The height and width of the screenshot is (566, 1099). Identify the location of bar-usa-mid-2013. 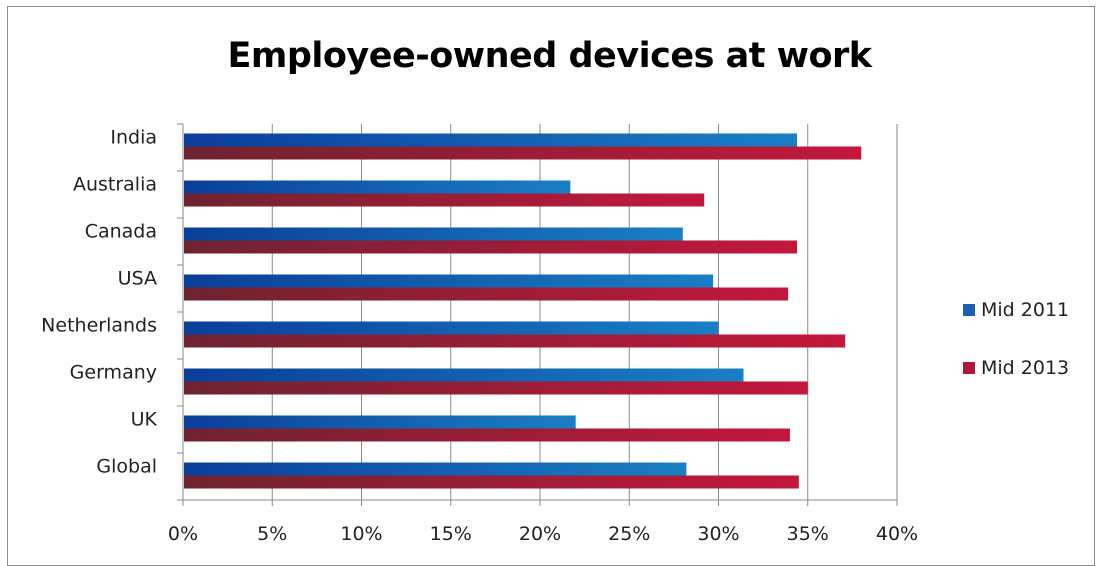
(486, 294).